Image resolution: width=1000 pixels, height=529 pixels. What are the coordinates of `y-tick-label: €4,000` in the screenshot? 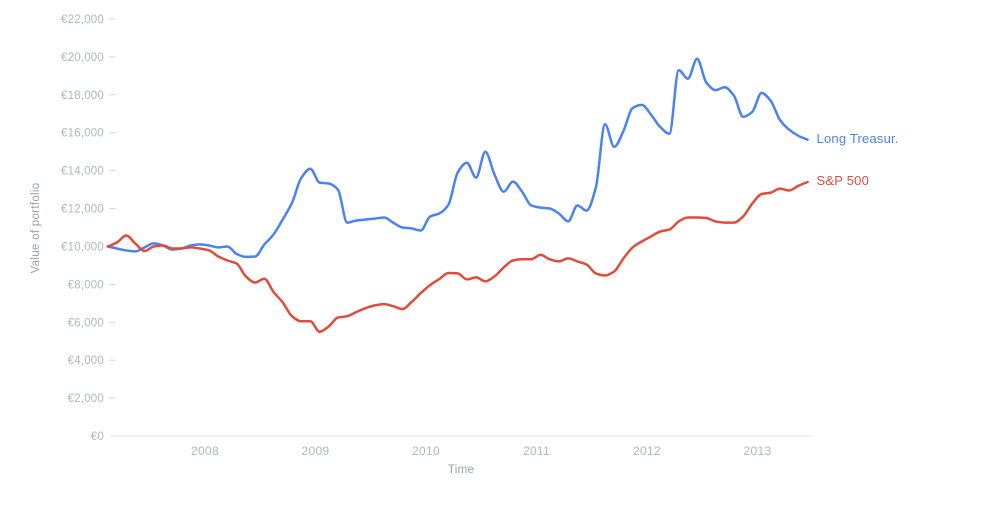 It's located at (86, 361).